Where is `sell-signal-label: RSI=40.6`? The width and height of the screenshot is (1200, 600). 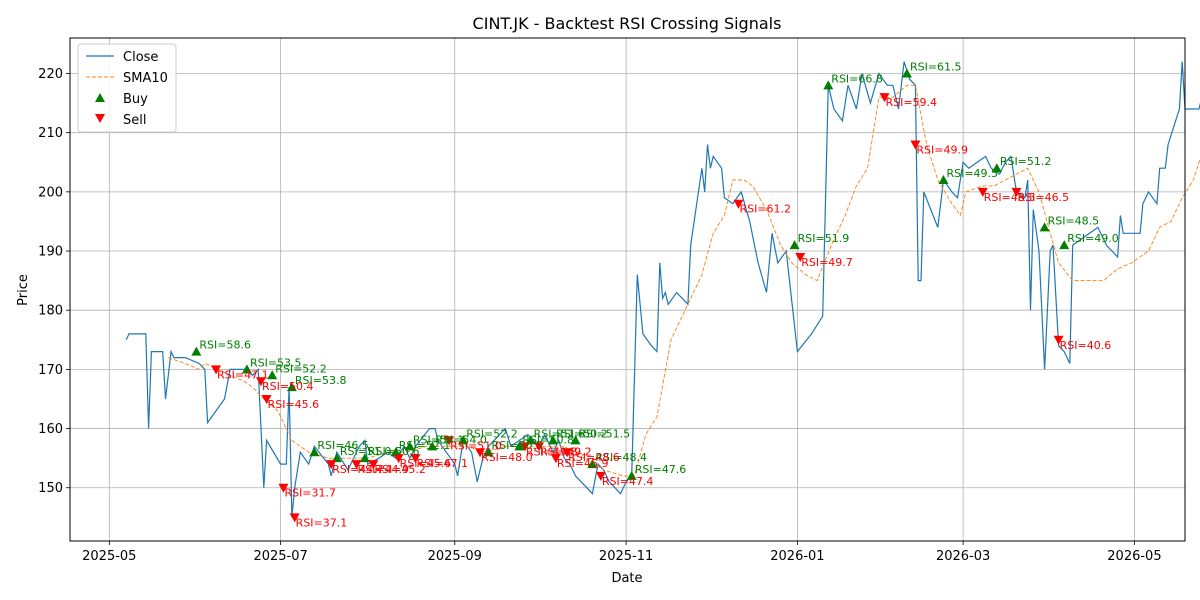 sell-signal-label: RSI=40.6 is located at coordinates (1086, 345).